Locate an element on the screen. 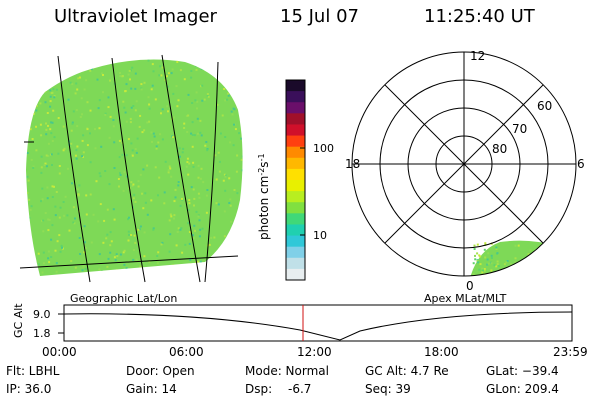  mlat-label-70: 70 is located at coordinates (519, 129).